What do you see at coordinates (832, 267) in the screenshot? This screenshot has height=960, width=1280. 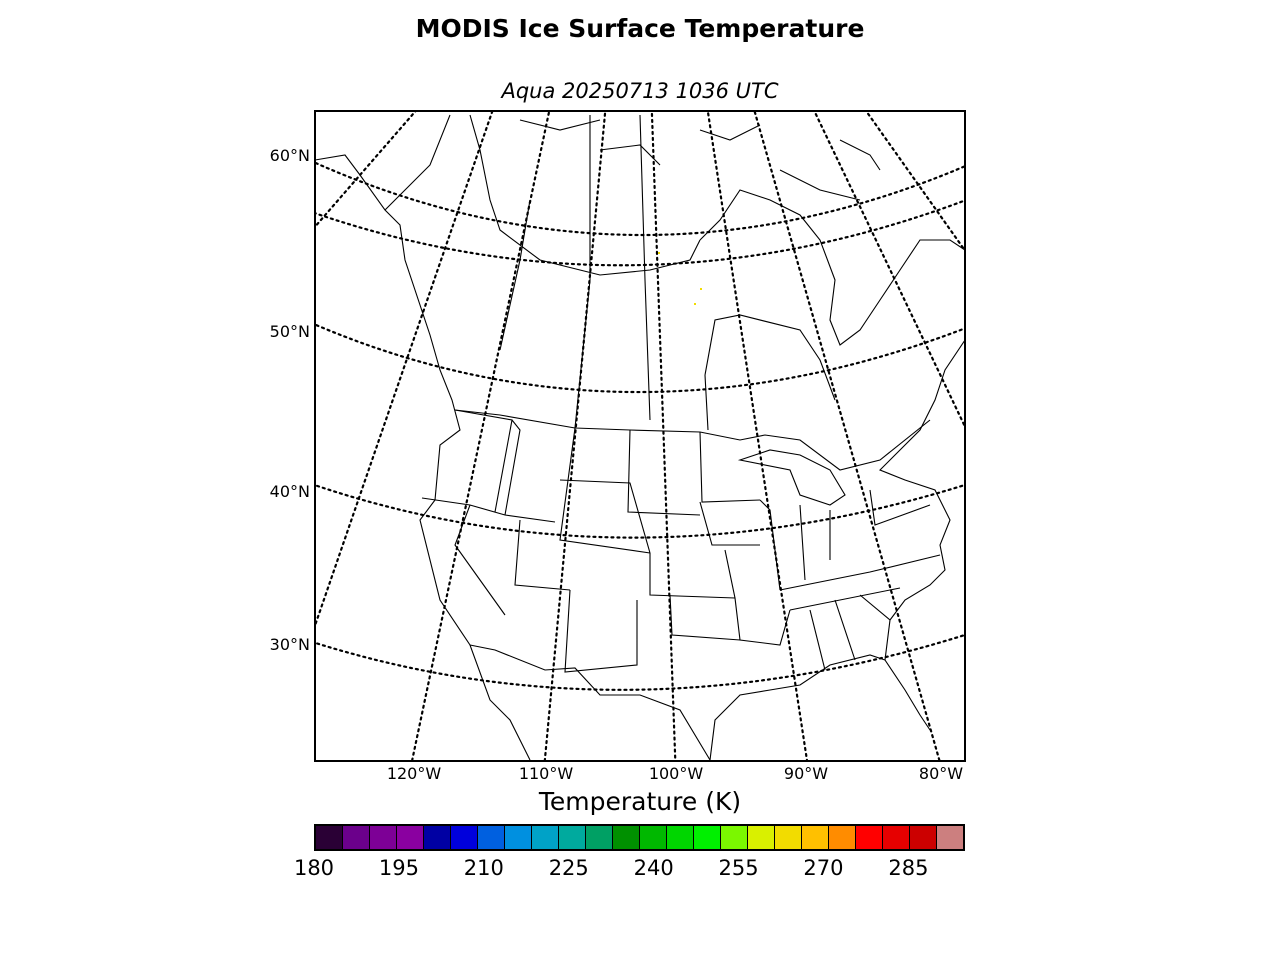 I see `hudson-bay` at bounding box center [832, 267].